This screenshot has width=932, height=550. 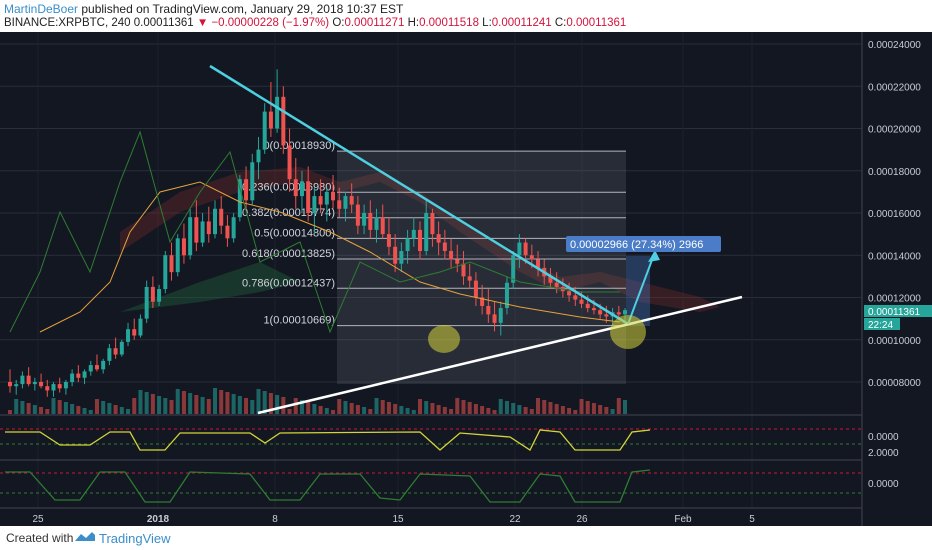 I want to click on support-trendline, so click(x=500, y=355).